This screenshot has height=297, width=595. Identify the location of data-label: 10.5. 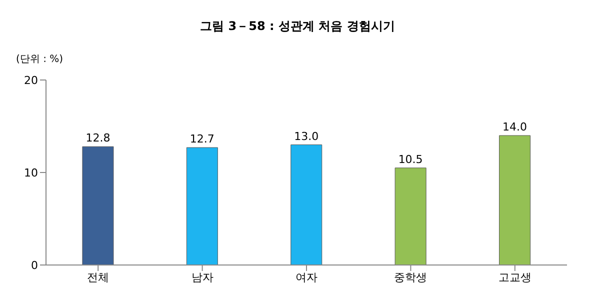
(410, 159).